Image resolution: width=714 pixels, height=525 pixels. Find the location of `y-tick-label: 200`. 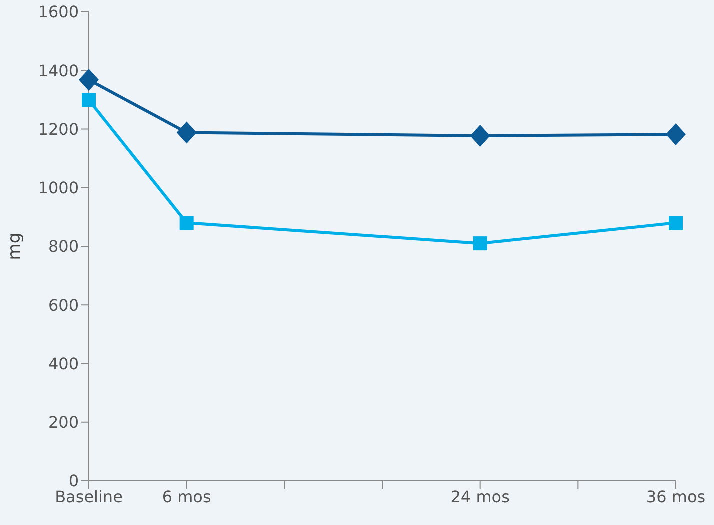

y-tick-label: 200 is located at coordinates (63, 422).